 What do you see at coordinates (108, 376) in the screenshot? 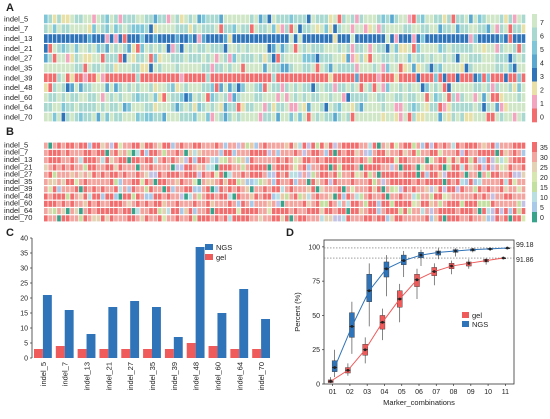
I see `x-tick-label: indel_21` at bounding box center [108, 376].